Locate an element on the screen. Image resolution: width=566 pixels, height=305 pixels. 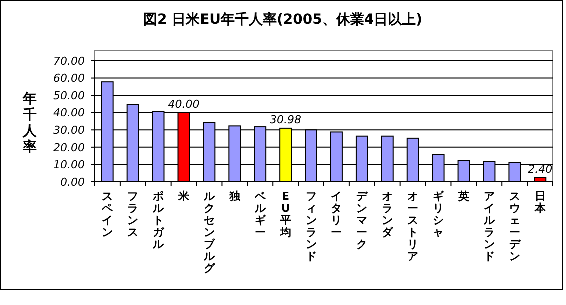
x-tick-label: ポルトガル is located at coordinates (159, 220).